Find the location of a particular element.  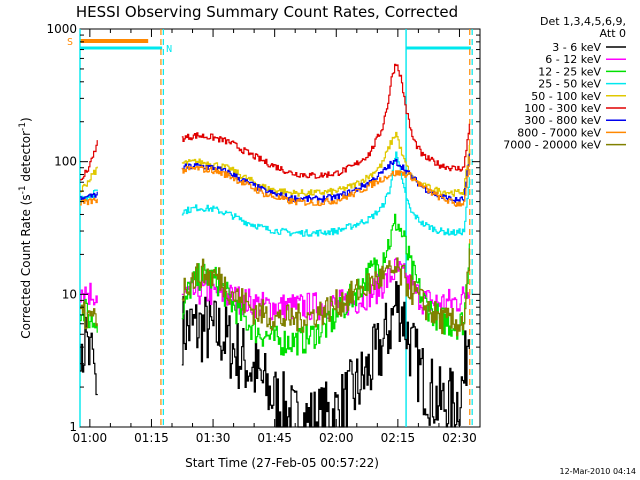

saa-marker: S is located at coordinates (70, 42).